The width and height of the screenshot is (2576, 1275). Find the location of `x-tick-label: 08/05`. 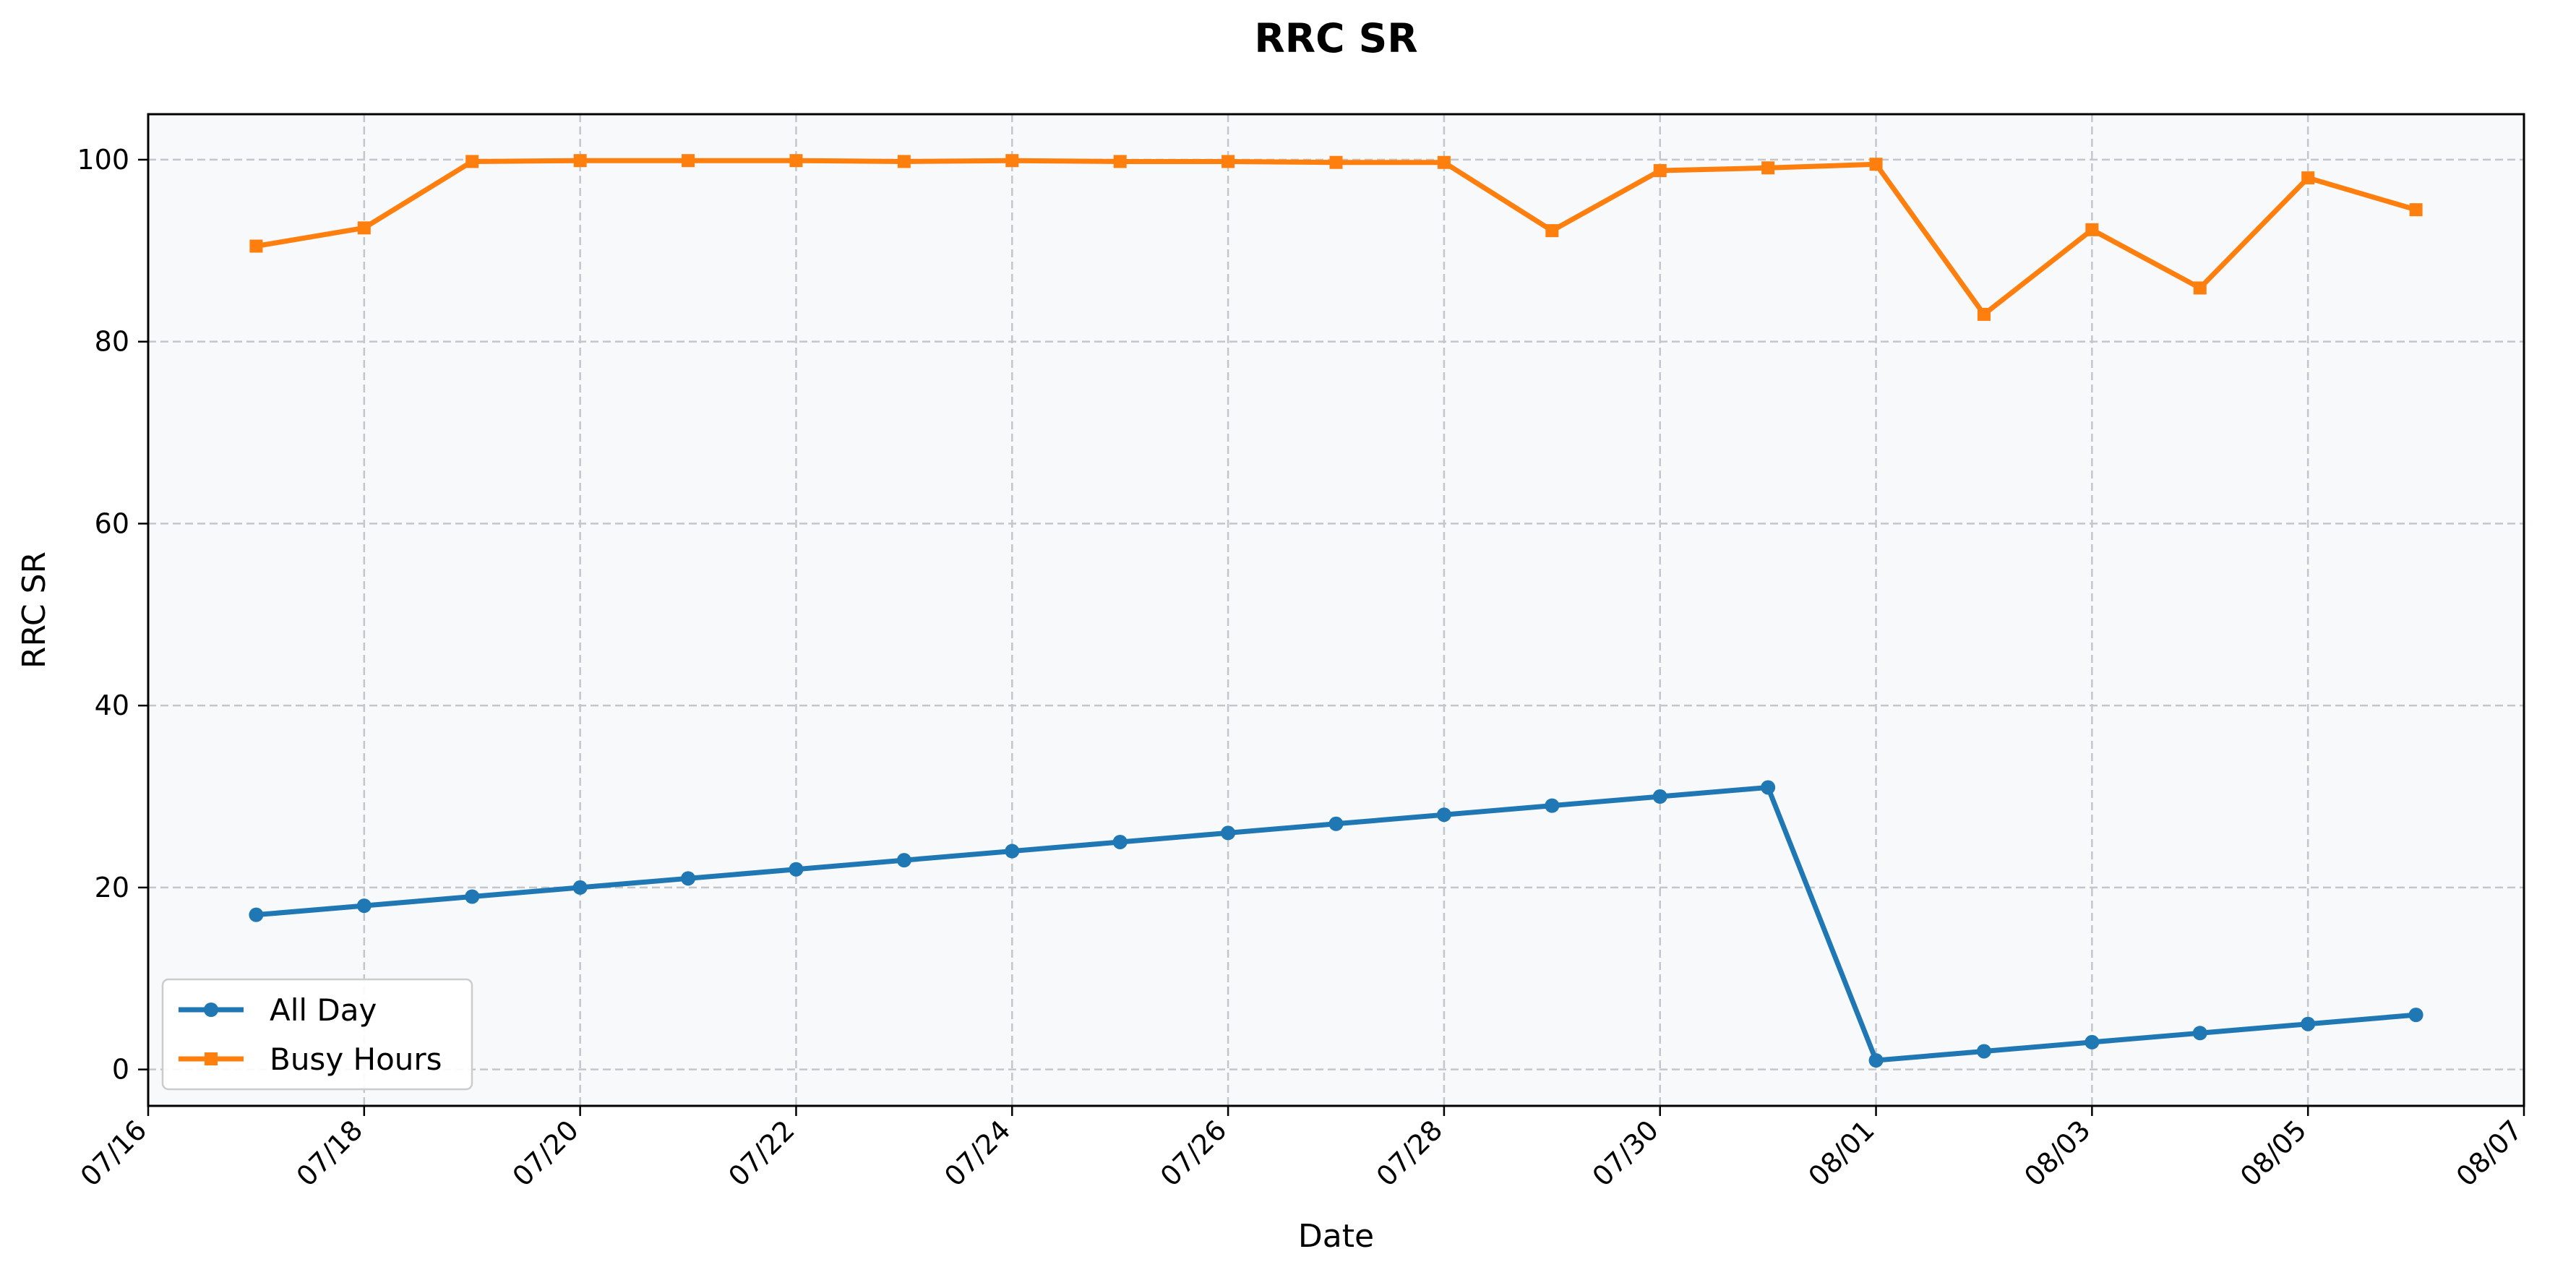

x-tick-label: 08/05 is located at coordinates (2274, 1153).